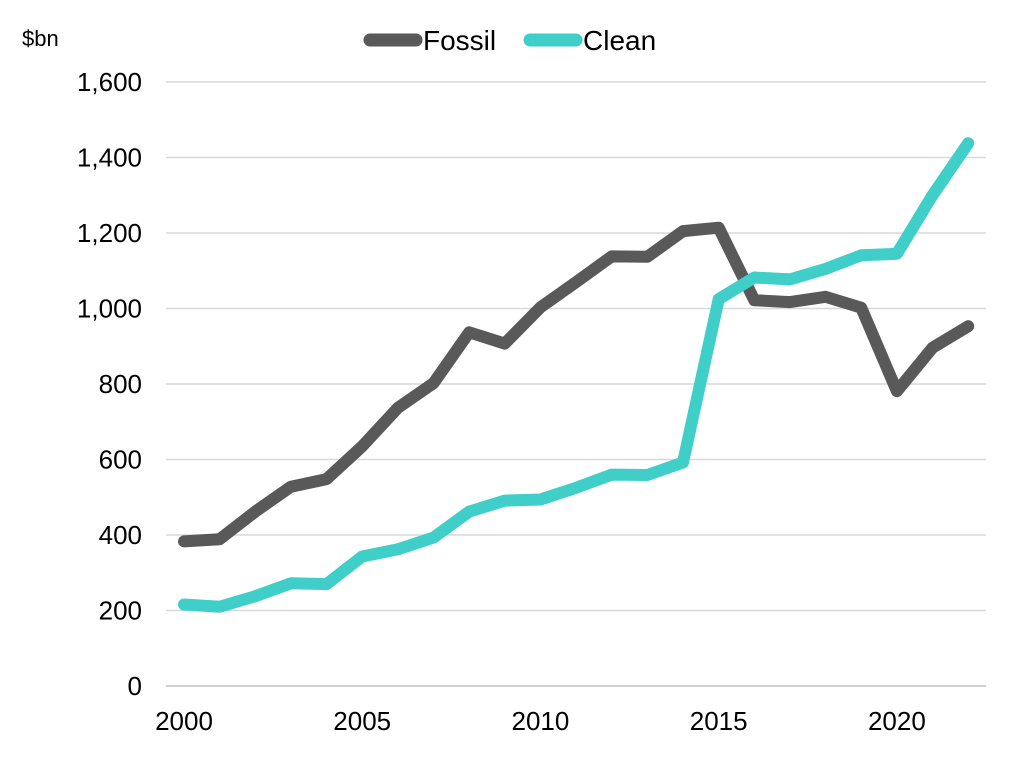  I want to click on x-tick-label: 2010, so click(541, 721).